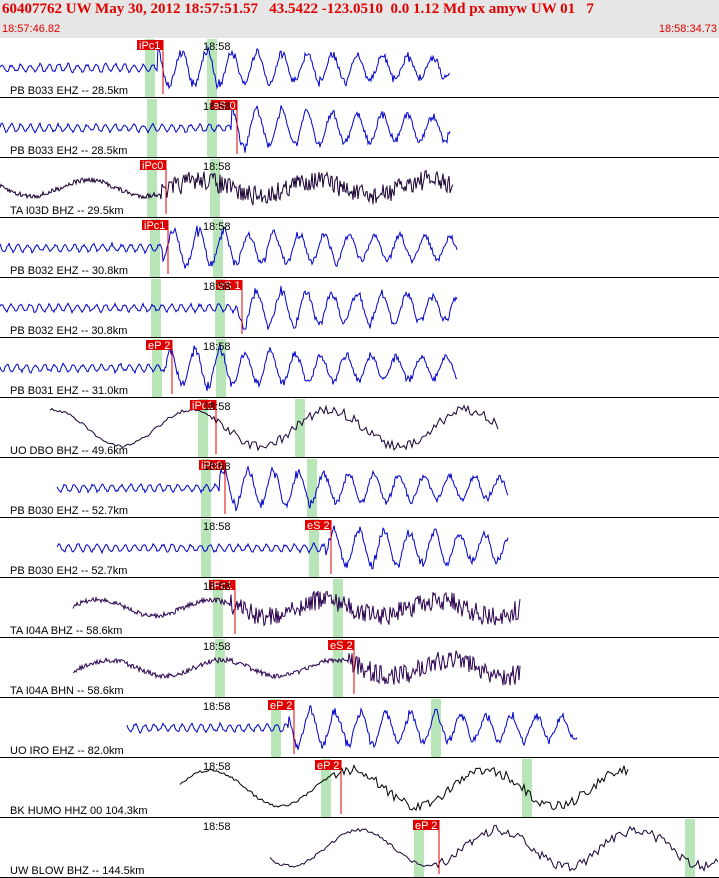 This screenshot has height=878, width=719. Describe the element at coordinates (69, 271) in the screenshot. I see `trace-label: PB B032 EHZ -- 30.8km` at that location.